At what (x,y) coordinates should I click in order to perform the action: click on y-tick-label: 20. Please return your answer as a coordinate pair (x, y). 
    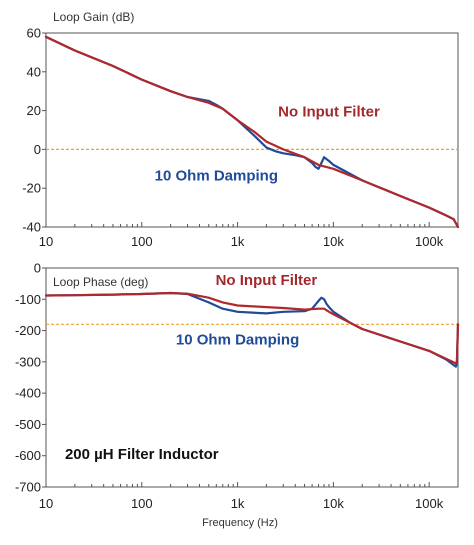
    Looking at the image, I should click on (34, 110).